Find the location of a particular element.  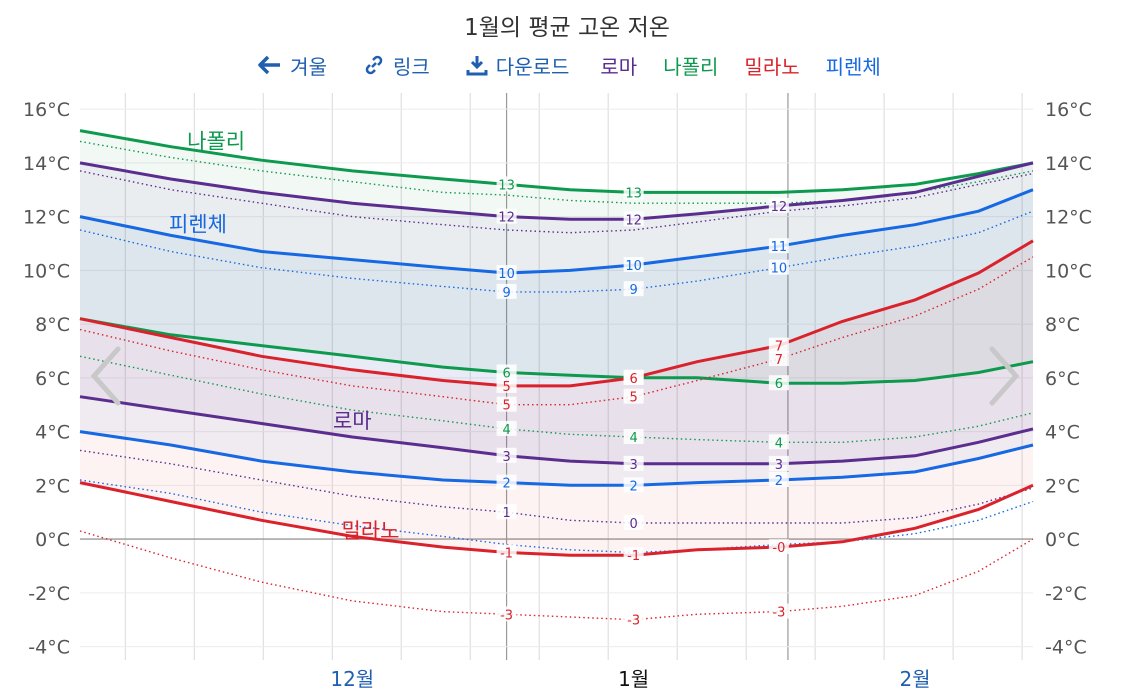

data-label: 13 is located at coordinates (506, 185).